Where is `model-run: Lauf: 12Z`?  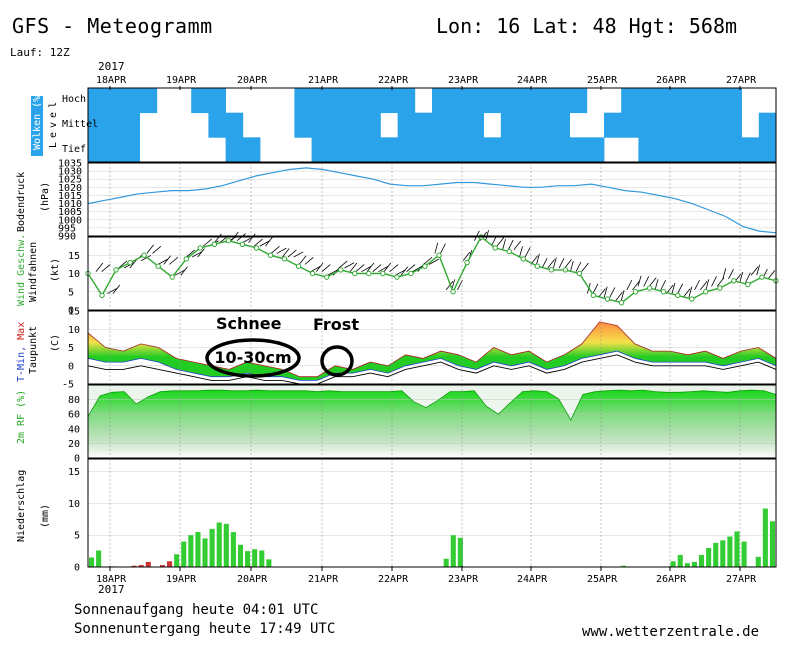 model-run: Lauf: 12Z is located at coordinates (40, 52).